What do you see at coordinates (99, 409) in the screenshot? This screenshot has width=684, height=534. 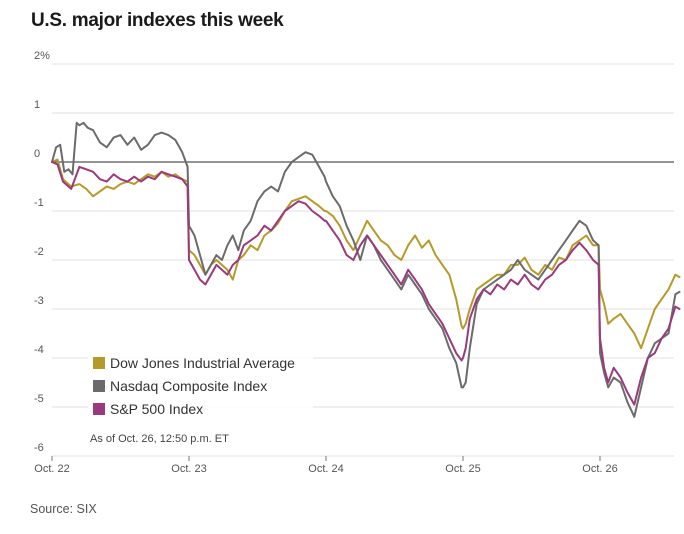 I see `legend-swatch-sp500` at bounding box center [99, 409].